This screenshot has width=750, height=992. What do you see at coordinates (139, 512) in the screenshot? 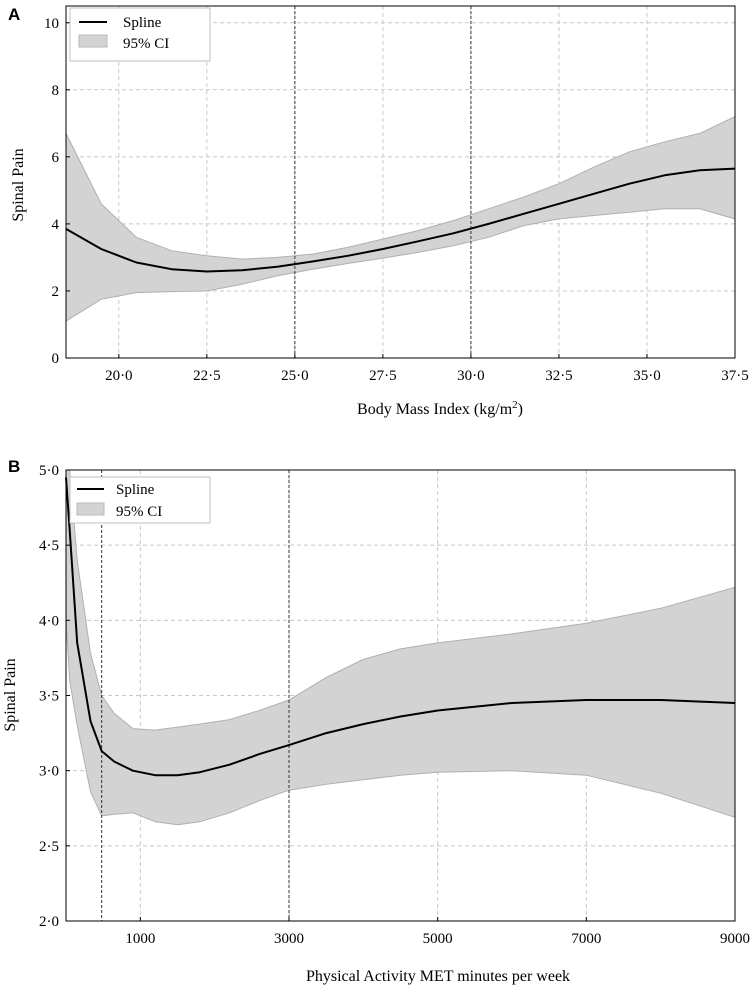
I see `panel-b-legend-ci-label: 95% CI` at bounding box center [139, 512].